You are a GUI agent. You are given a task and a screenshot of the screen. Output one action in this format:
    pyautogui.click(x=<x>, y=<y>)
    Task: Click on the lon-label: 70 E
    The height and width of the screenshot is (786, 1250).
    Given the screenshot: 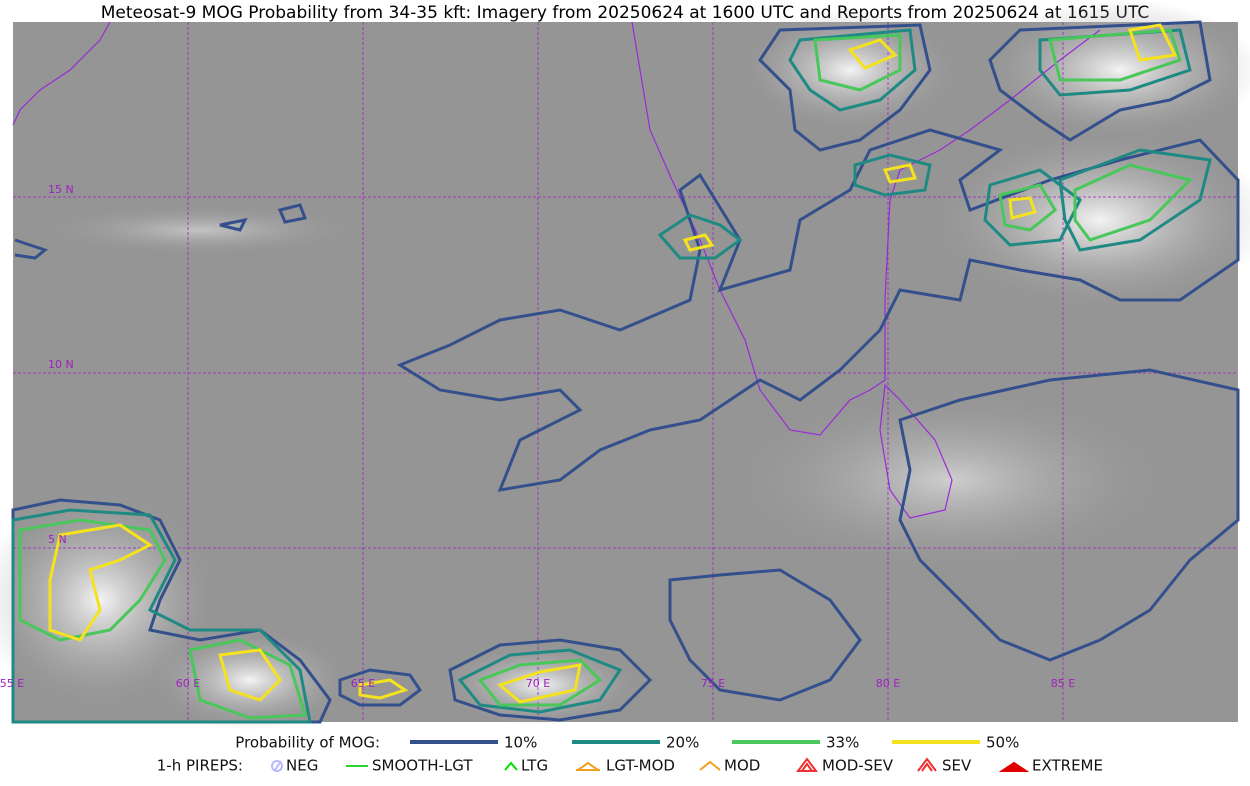 What is the action you would take?
    pyautogui.click(x=538, y=683)
    